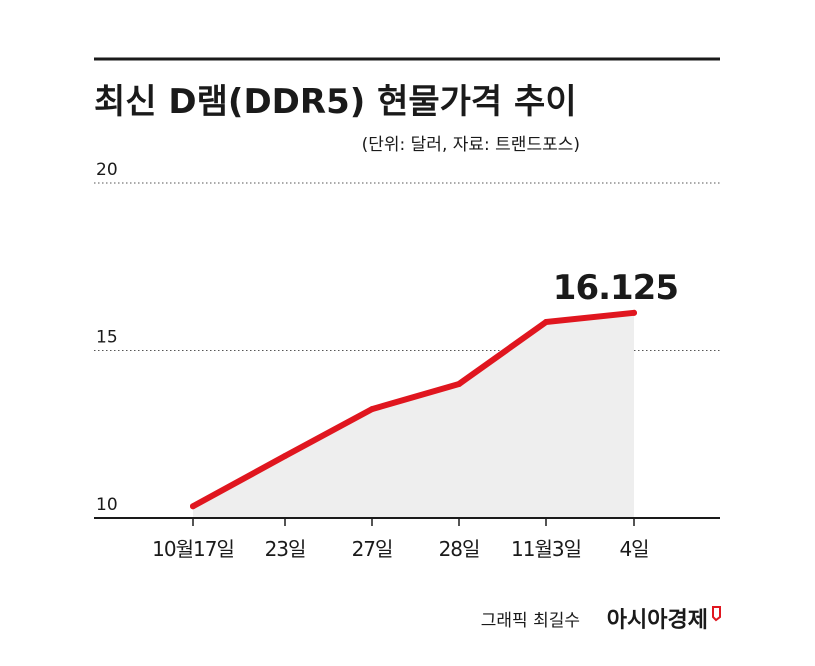  What do you see at coordinates (407, 521) in the screenshot?
I see `x-axis` at bounding box center [407, 521].